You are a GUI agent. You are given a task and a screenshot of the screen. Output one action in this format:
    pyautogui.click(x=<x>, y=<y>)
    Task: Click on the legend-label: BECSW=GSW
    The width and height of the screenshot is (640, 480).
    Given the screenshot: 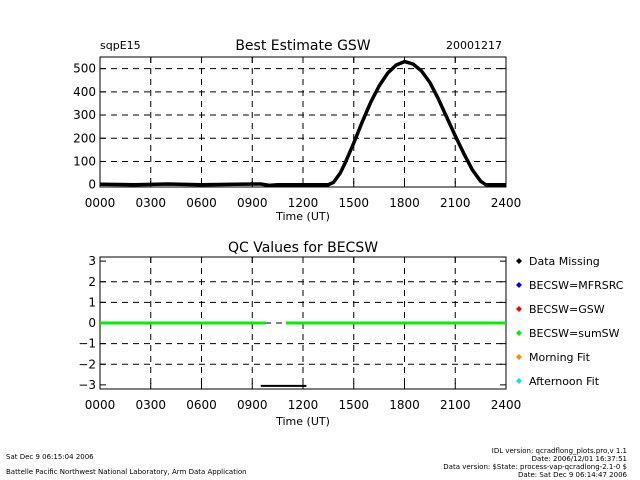 What is the action you would take?
    pyautogui.click(x=567, y=309)
    